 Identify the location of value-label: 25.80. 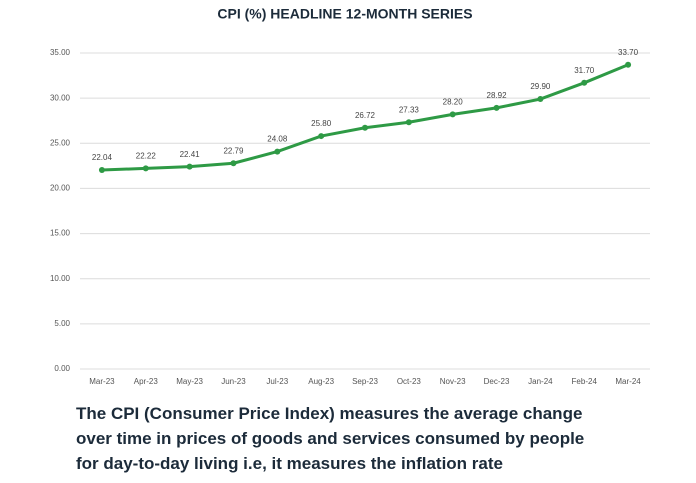
(321, 123).